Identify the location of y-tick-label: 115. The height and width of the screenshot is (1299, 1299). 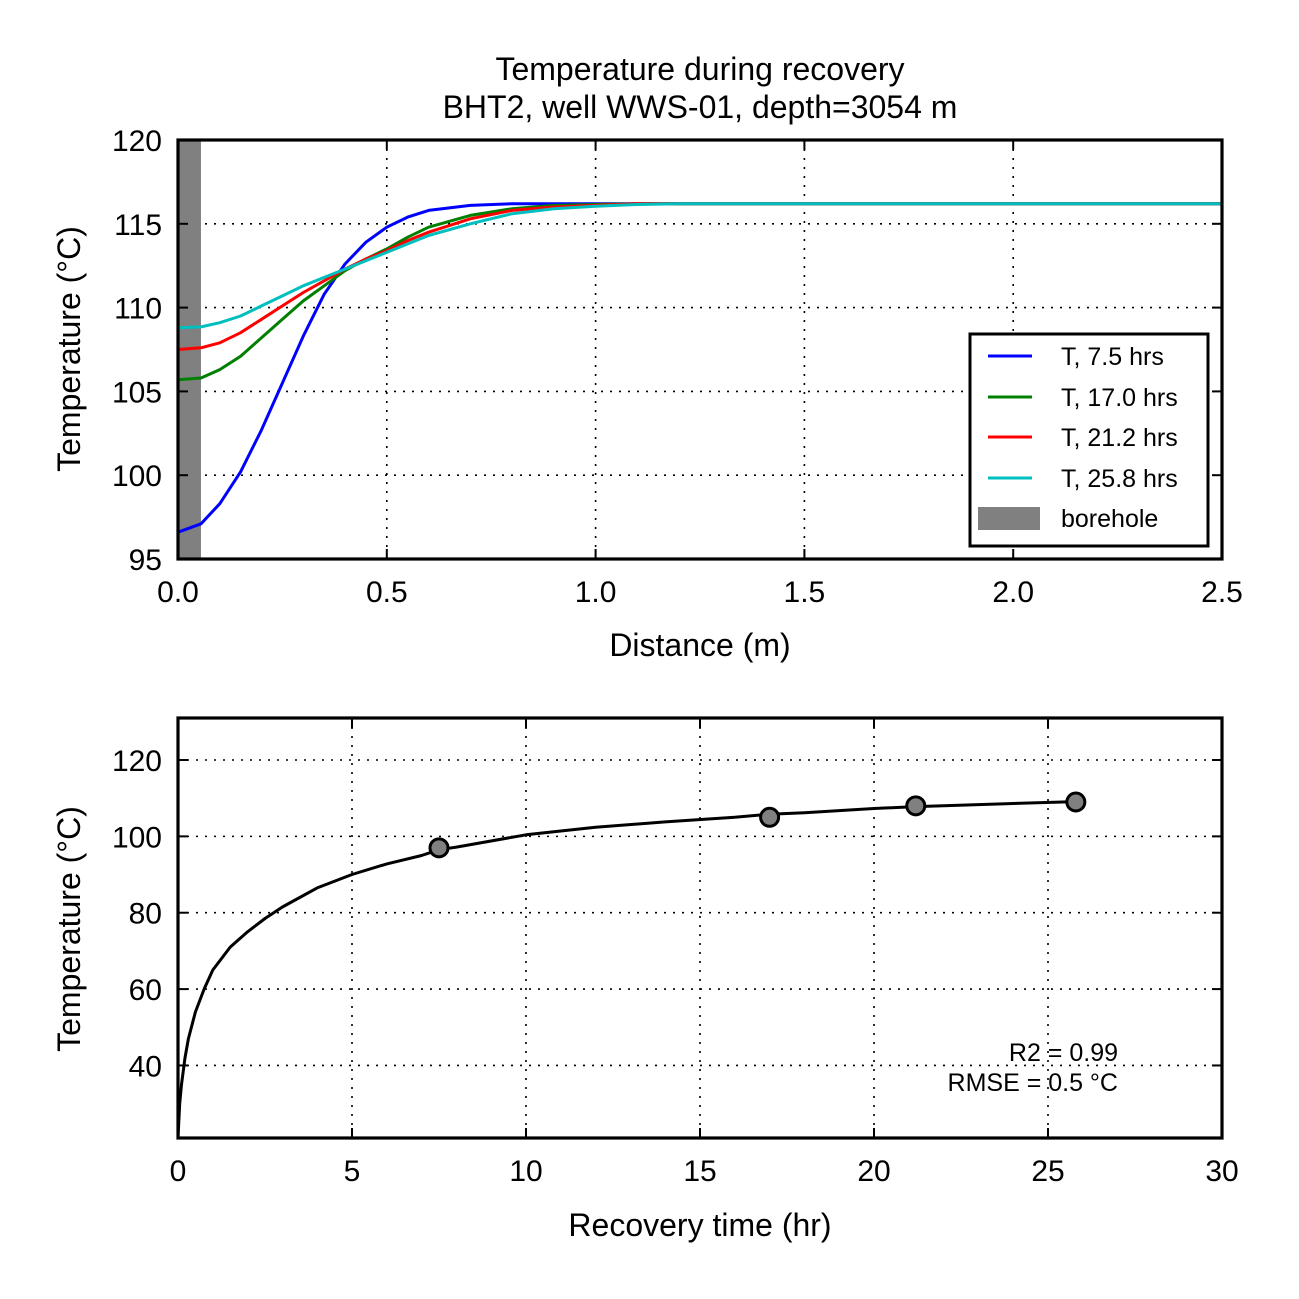
(138, 225).